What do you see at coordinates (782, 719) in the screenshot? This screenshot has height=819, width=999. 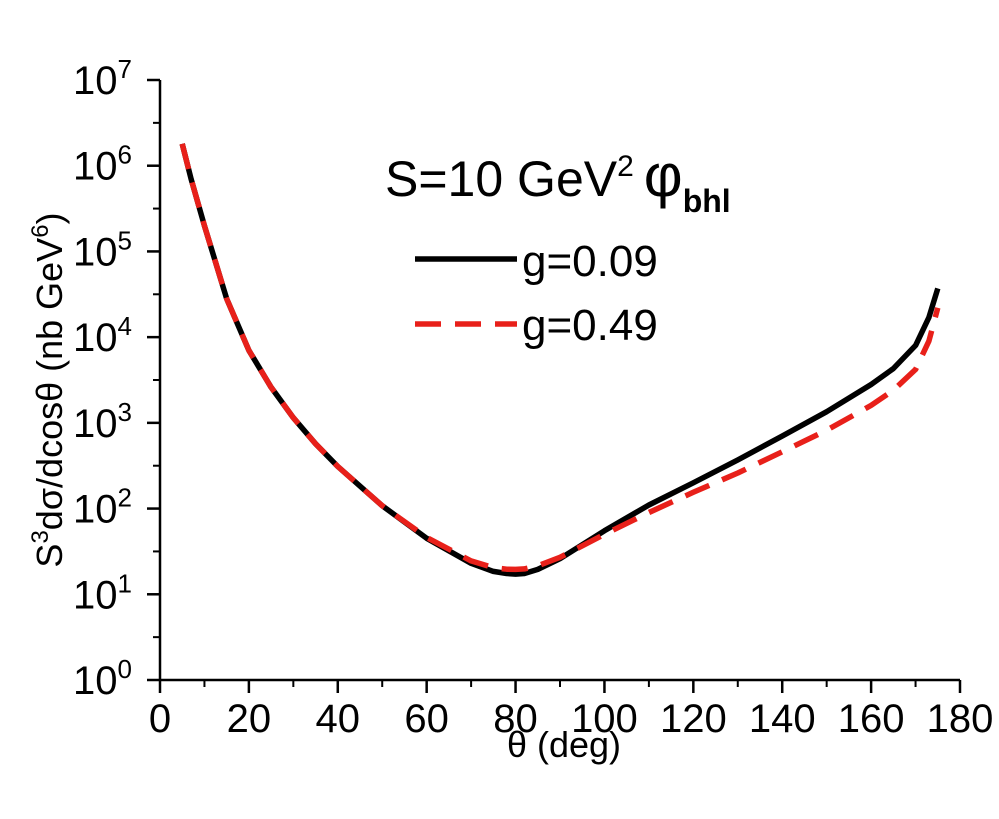 I see `x-tick-label: 140` at bounding box center [782, 719].